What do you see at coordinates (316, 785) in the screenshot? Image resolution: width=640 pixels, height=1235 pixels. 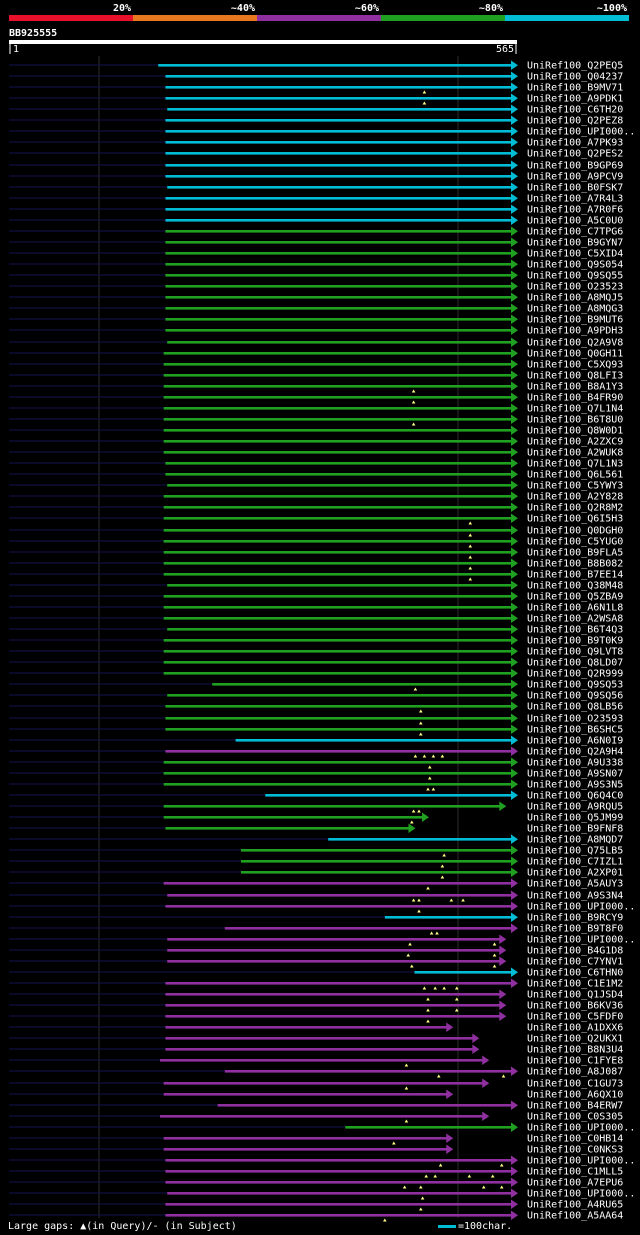 I see `hit-row: UniRef100_A9S3N5` at bounding box center [316, 785].